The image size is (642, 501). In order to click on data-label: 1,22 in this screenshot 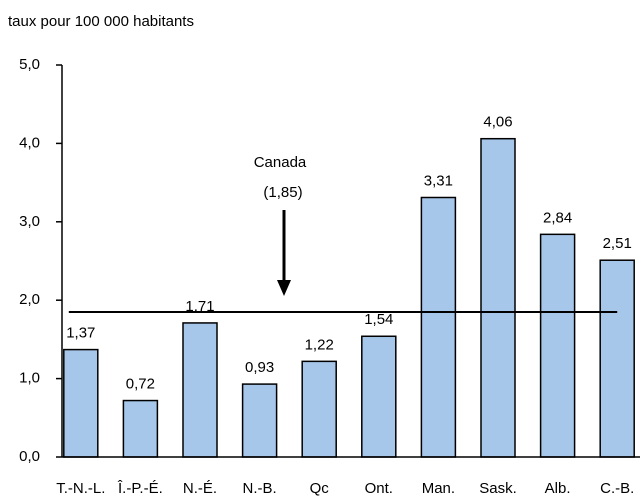, I will do `click(319, 344)`.